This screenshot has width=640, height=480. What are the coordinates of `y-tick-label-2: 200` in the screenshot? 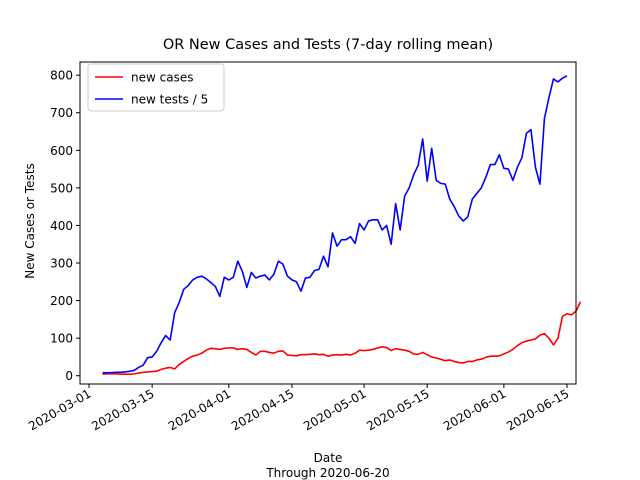 It's located at (61, 301).